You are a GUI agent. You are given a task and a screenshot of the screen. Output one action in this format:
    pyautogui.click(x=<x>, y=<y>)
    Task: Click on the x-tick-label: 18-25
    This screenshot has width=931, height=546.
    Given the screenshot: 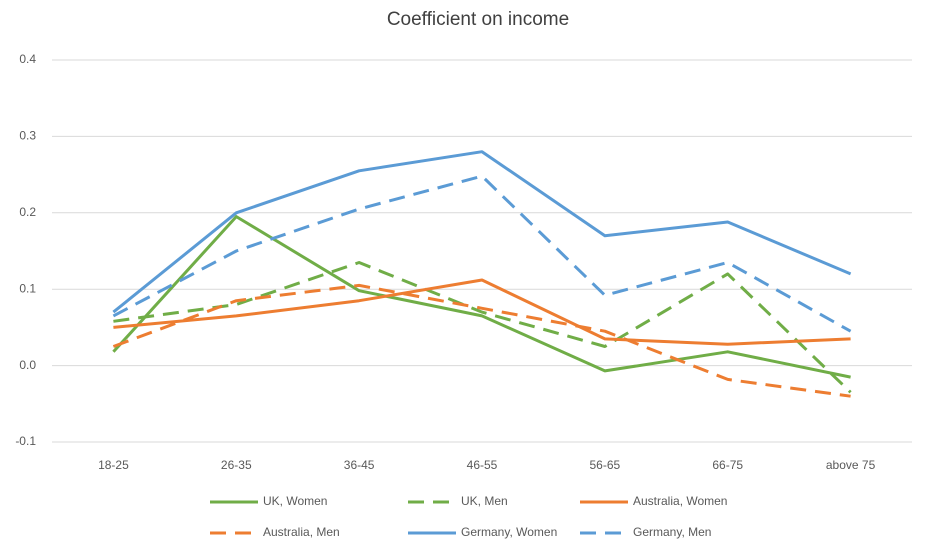 What is the action you would take?
    pyautogui.click(x=113, y=465)
    